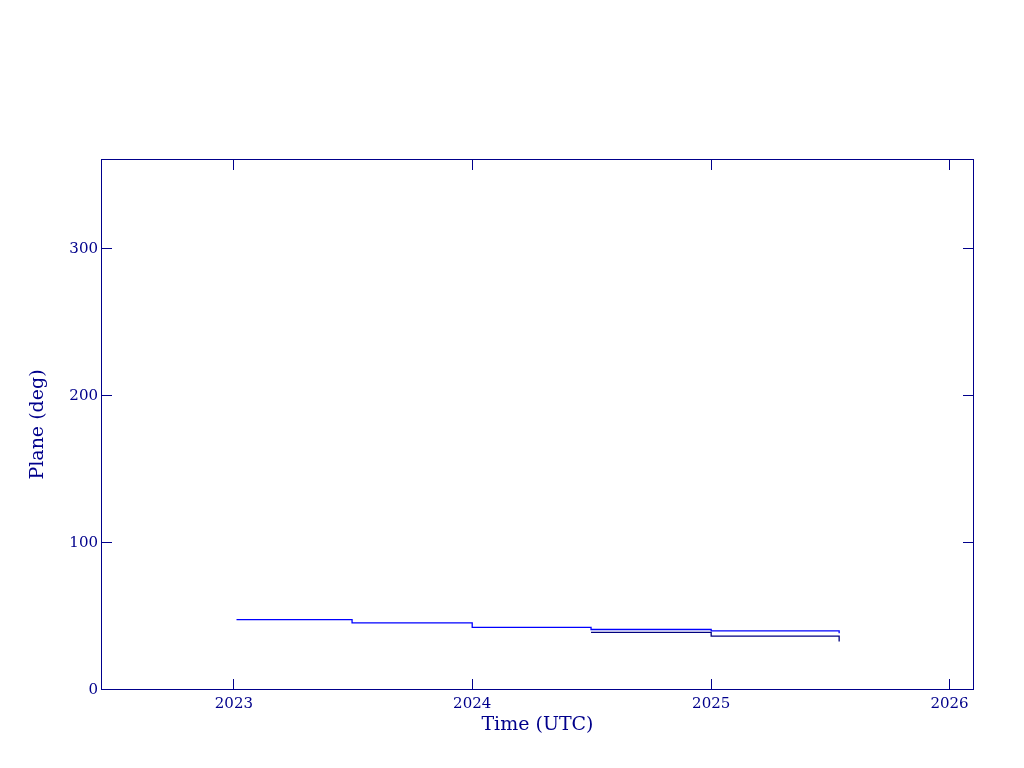 The width and height of the screenshot is (1024, 768). I want to click on y-tick-label: 0, so click(93, 689).